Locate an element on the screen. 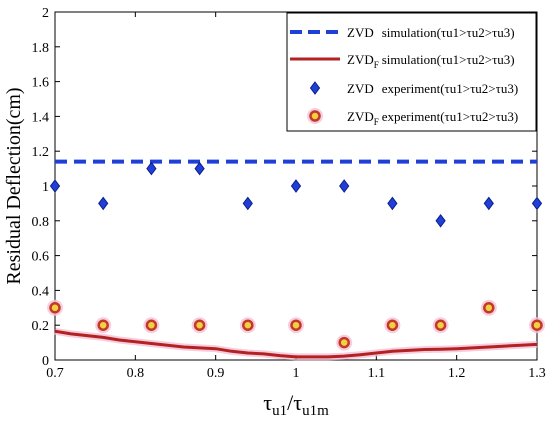  y-tick-label: 1.8 is located at coordinates (41, 48).